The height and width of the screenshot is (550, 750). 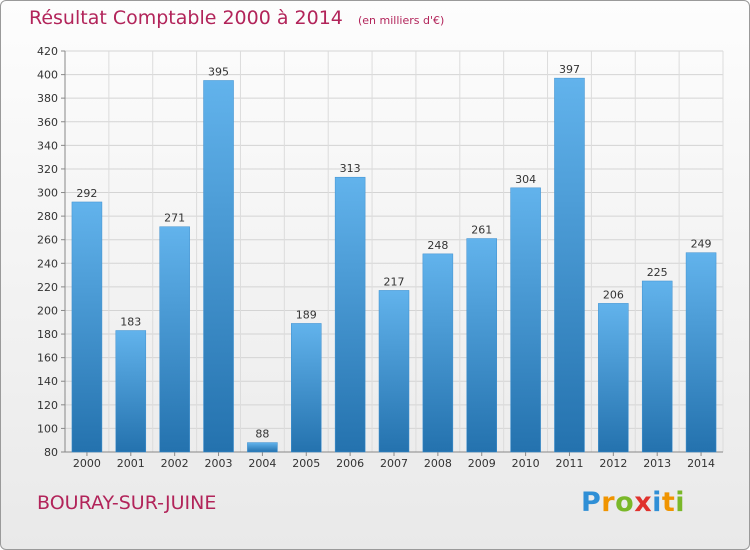 I want to click on y-tick-label: 160, so click(x=47, y=358).